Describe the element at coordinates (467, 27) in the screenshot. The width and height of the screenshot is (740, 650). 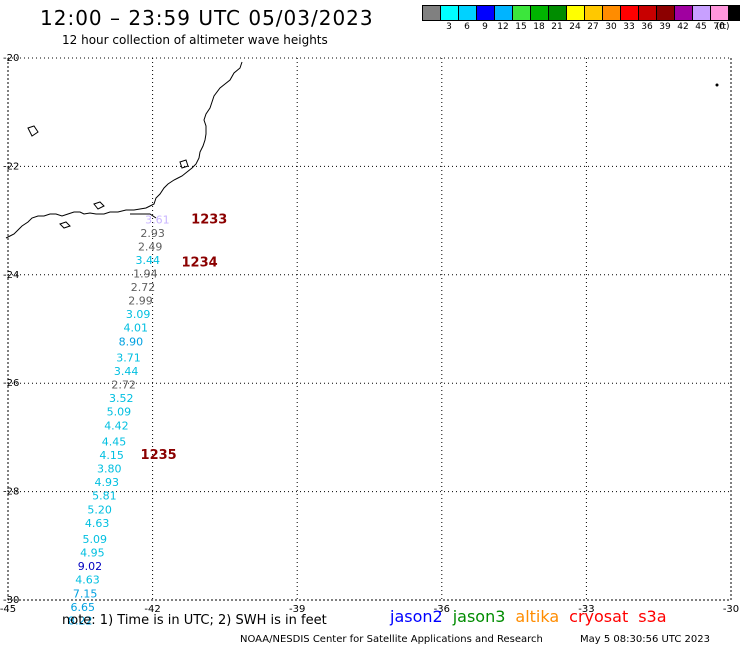
I see `color-scale-label: 6` at that location.